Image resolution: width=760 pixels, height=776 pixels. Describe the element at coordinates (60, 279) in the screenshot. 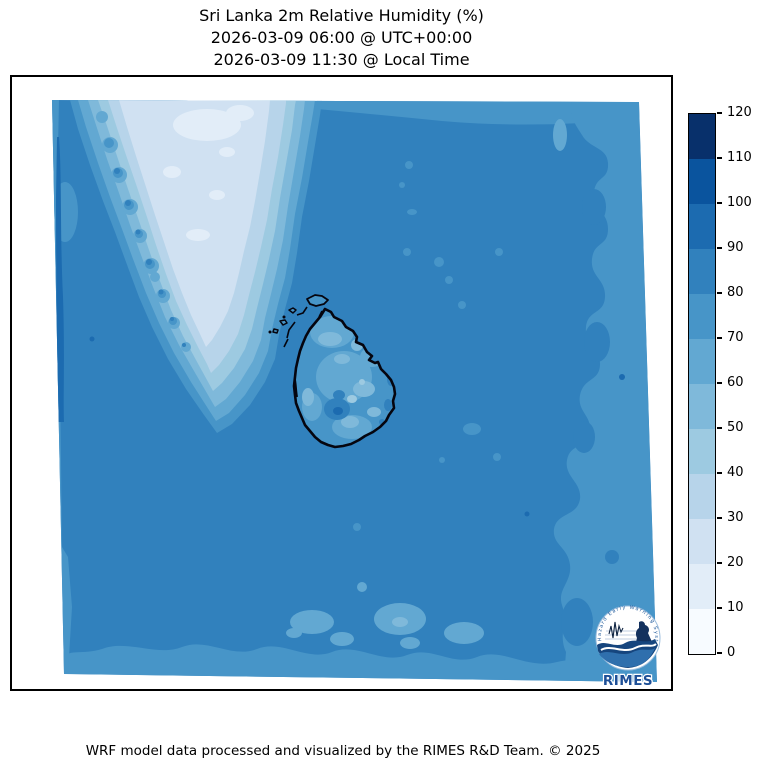

I see `left-dark-strip` at that location.